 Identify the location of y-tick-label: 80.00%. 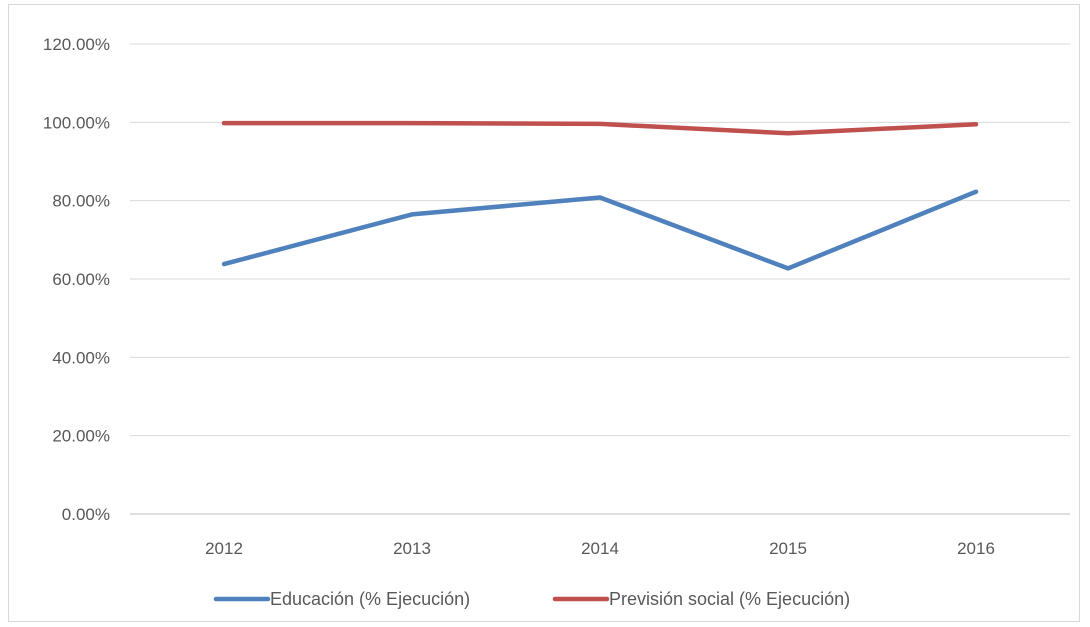
(81, 201).